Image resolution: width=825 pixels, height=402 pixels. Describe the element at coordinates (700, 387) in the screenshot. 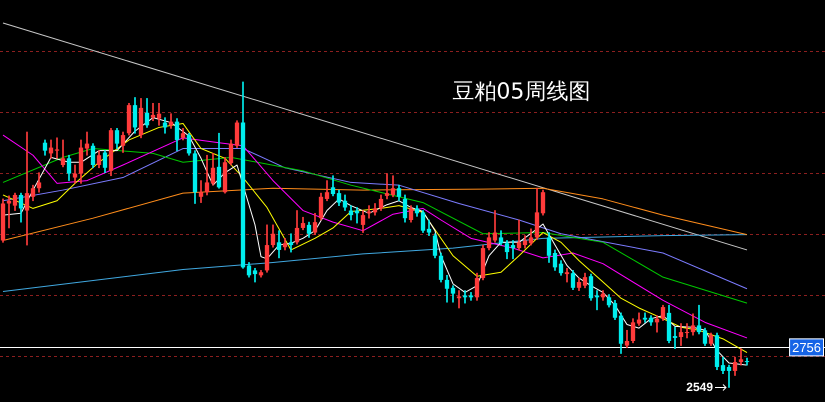

I see `annotation: 2549` at that location.